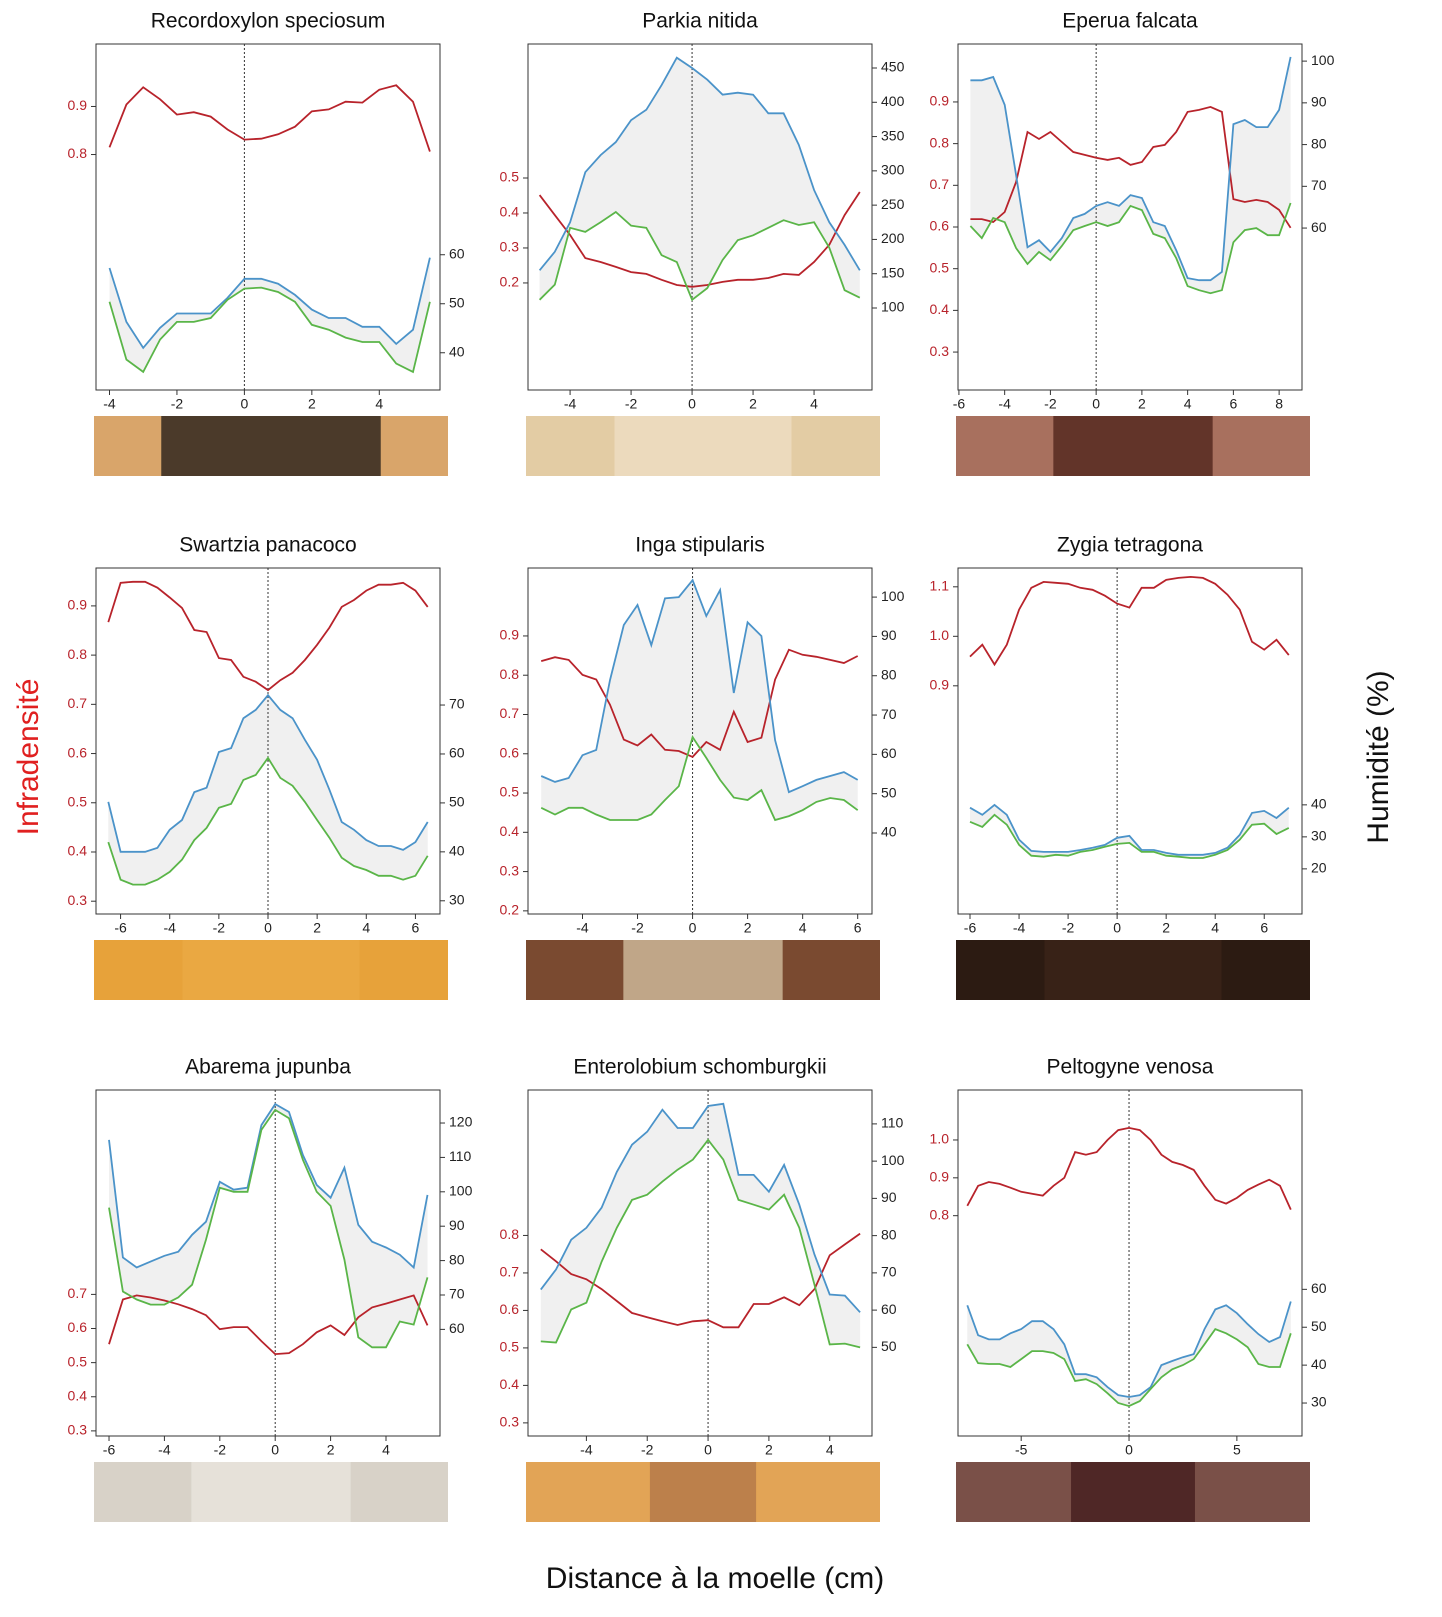 Image resolution: width=1442 pixels, height=1617 pixels. Describe the element at coordinates (893, 238) in the screenshot. I see `y2-tick-label: 200` at that location.